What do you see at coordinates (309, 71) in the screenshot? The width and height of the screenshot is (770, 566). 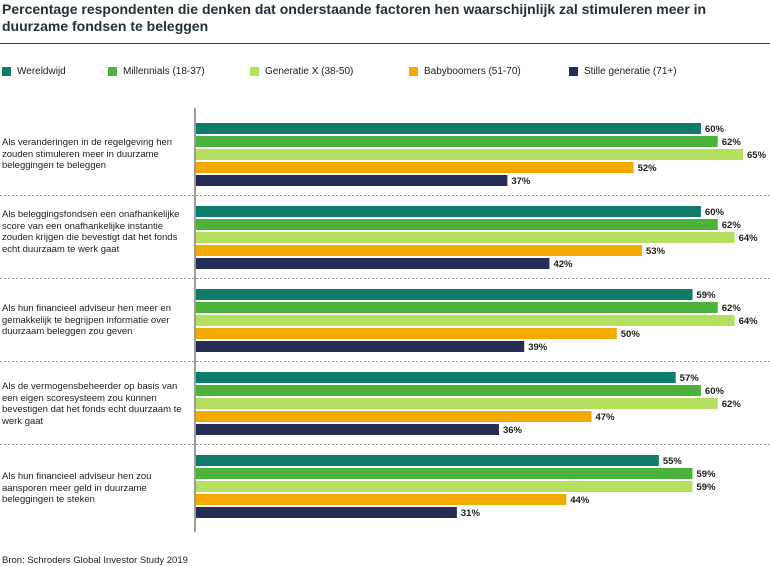 I see `legend-label-generatie-x: Generatie X (38-50)` at bounding box center [309, 71].